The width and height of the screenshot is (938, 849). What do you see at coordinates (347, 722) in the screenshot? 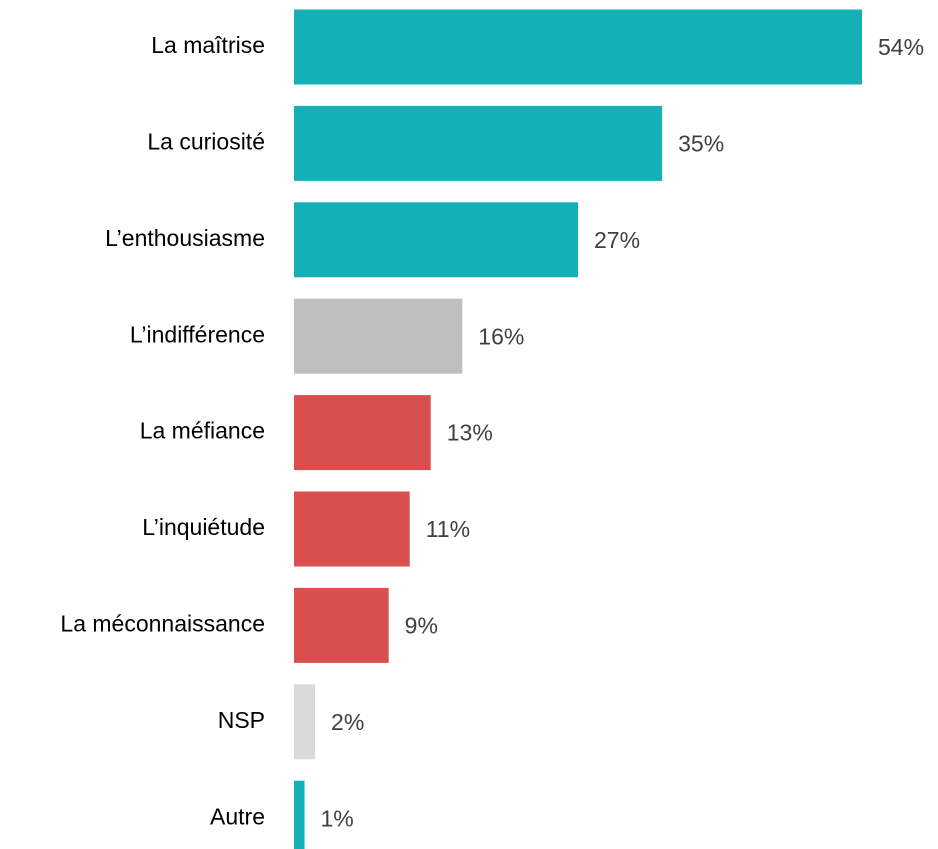
I see `value-label: 2%` at bounding box center [347, 722].